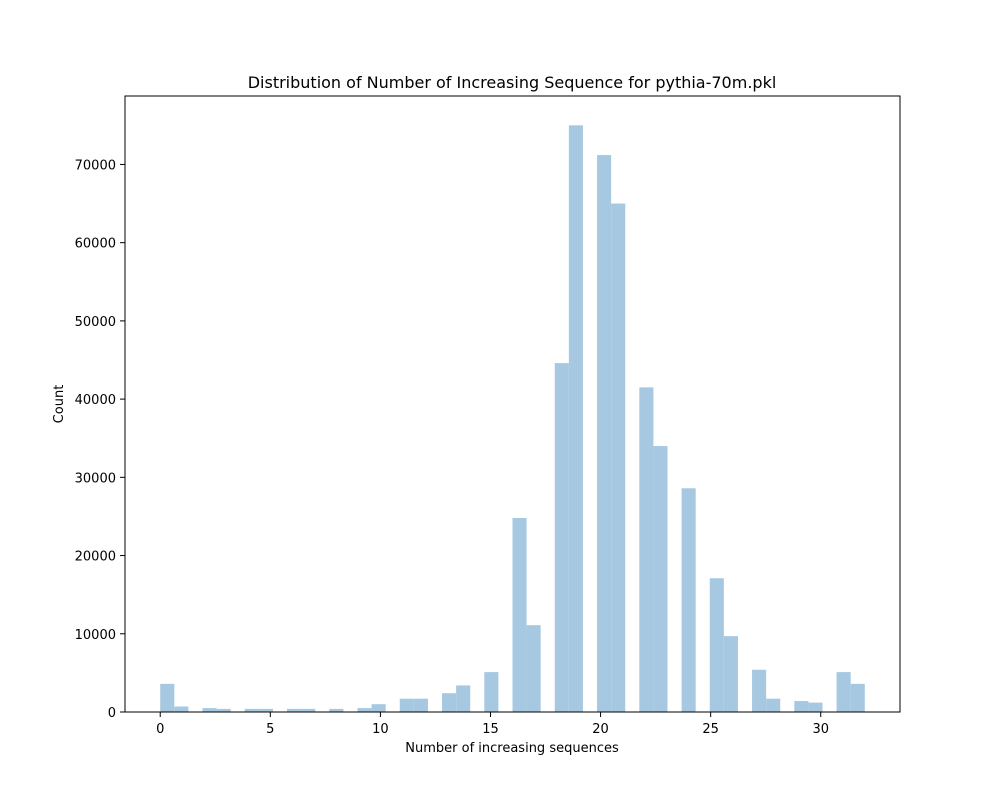  Describe the element at coordinates (600, 729) in the screenshot. I see `x-tick-label: 20` at that location.